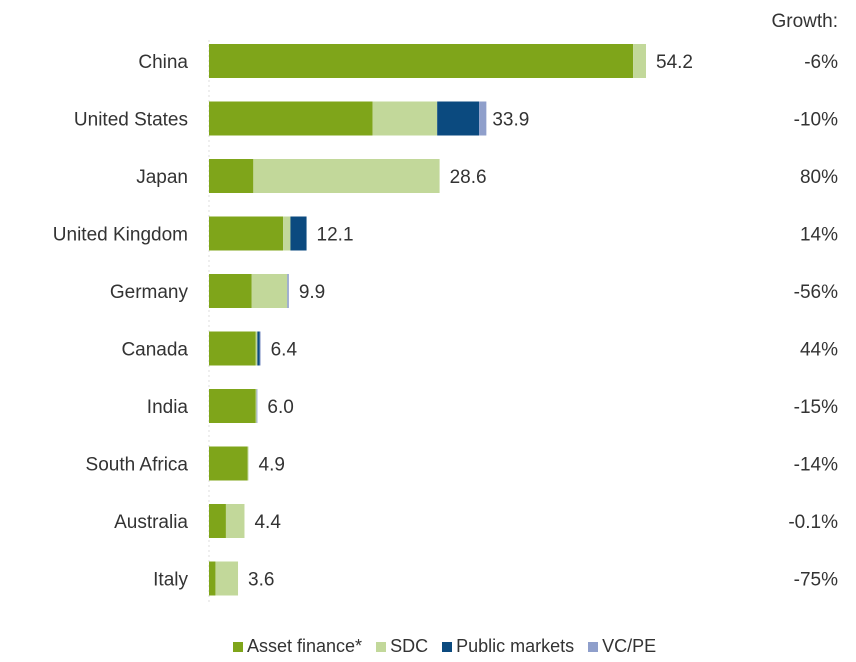 This screenshot has width=856, height=662. Describe the element at coordinates (629, 646) in the screenshot. I see `legend-label: VC/PE` at that location.